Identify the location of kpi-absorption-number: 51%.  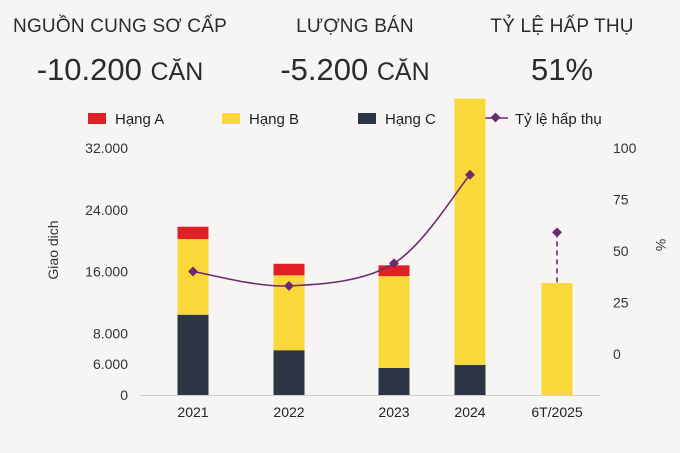
(562, 69).